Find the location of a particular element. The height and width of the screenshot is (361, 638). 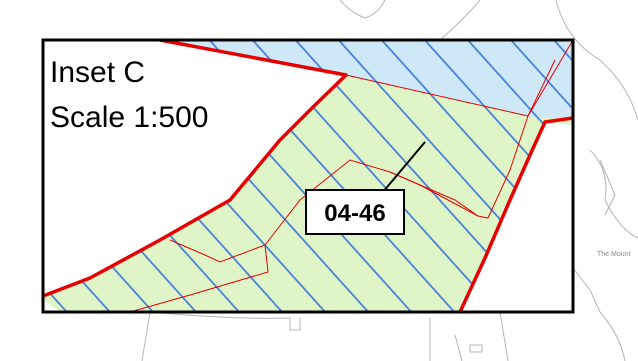

parcel-label-box is located at coordinates (355, 212).